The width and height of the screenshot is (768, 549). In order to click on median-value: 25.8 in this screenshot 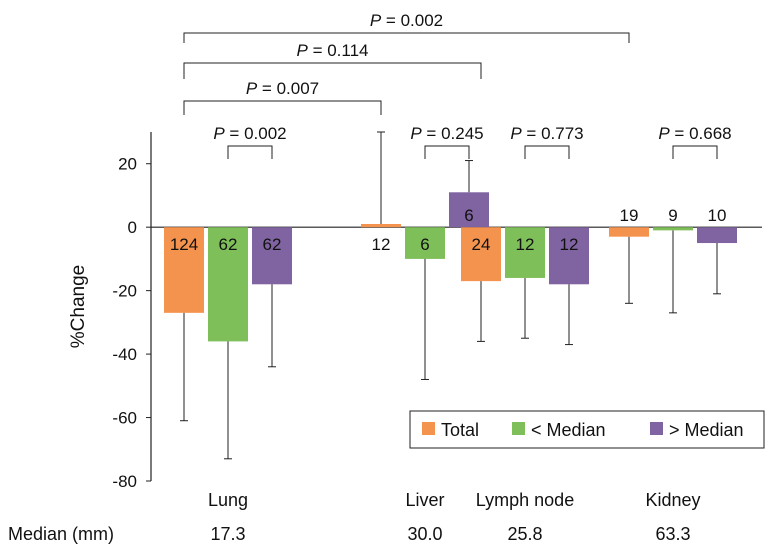, I will do `click(524, 534)`.